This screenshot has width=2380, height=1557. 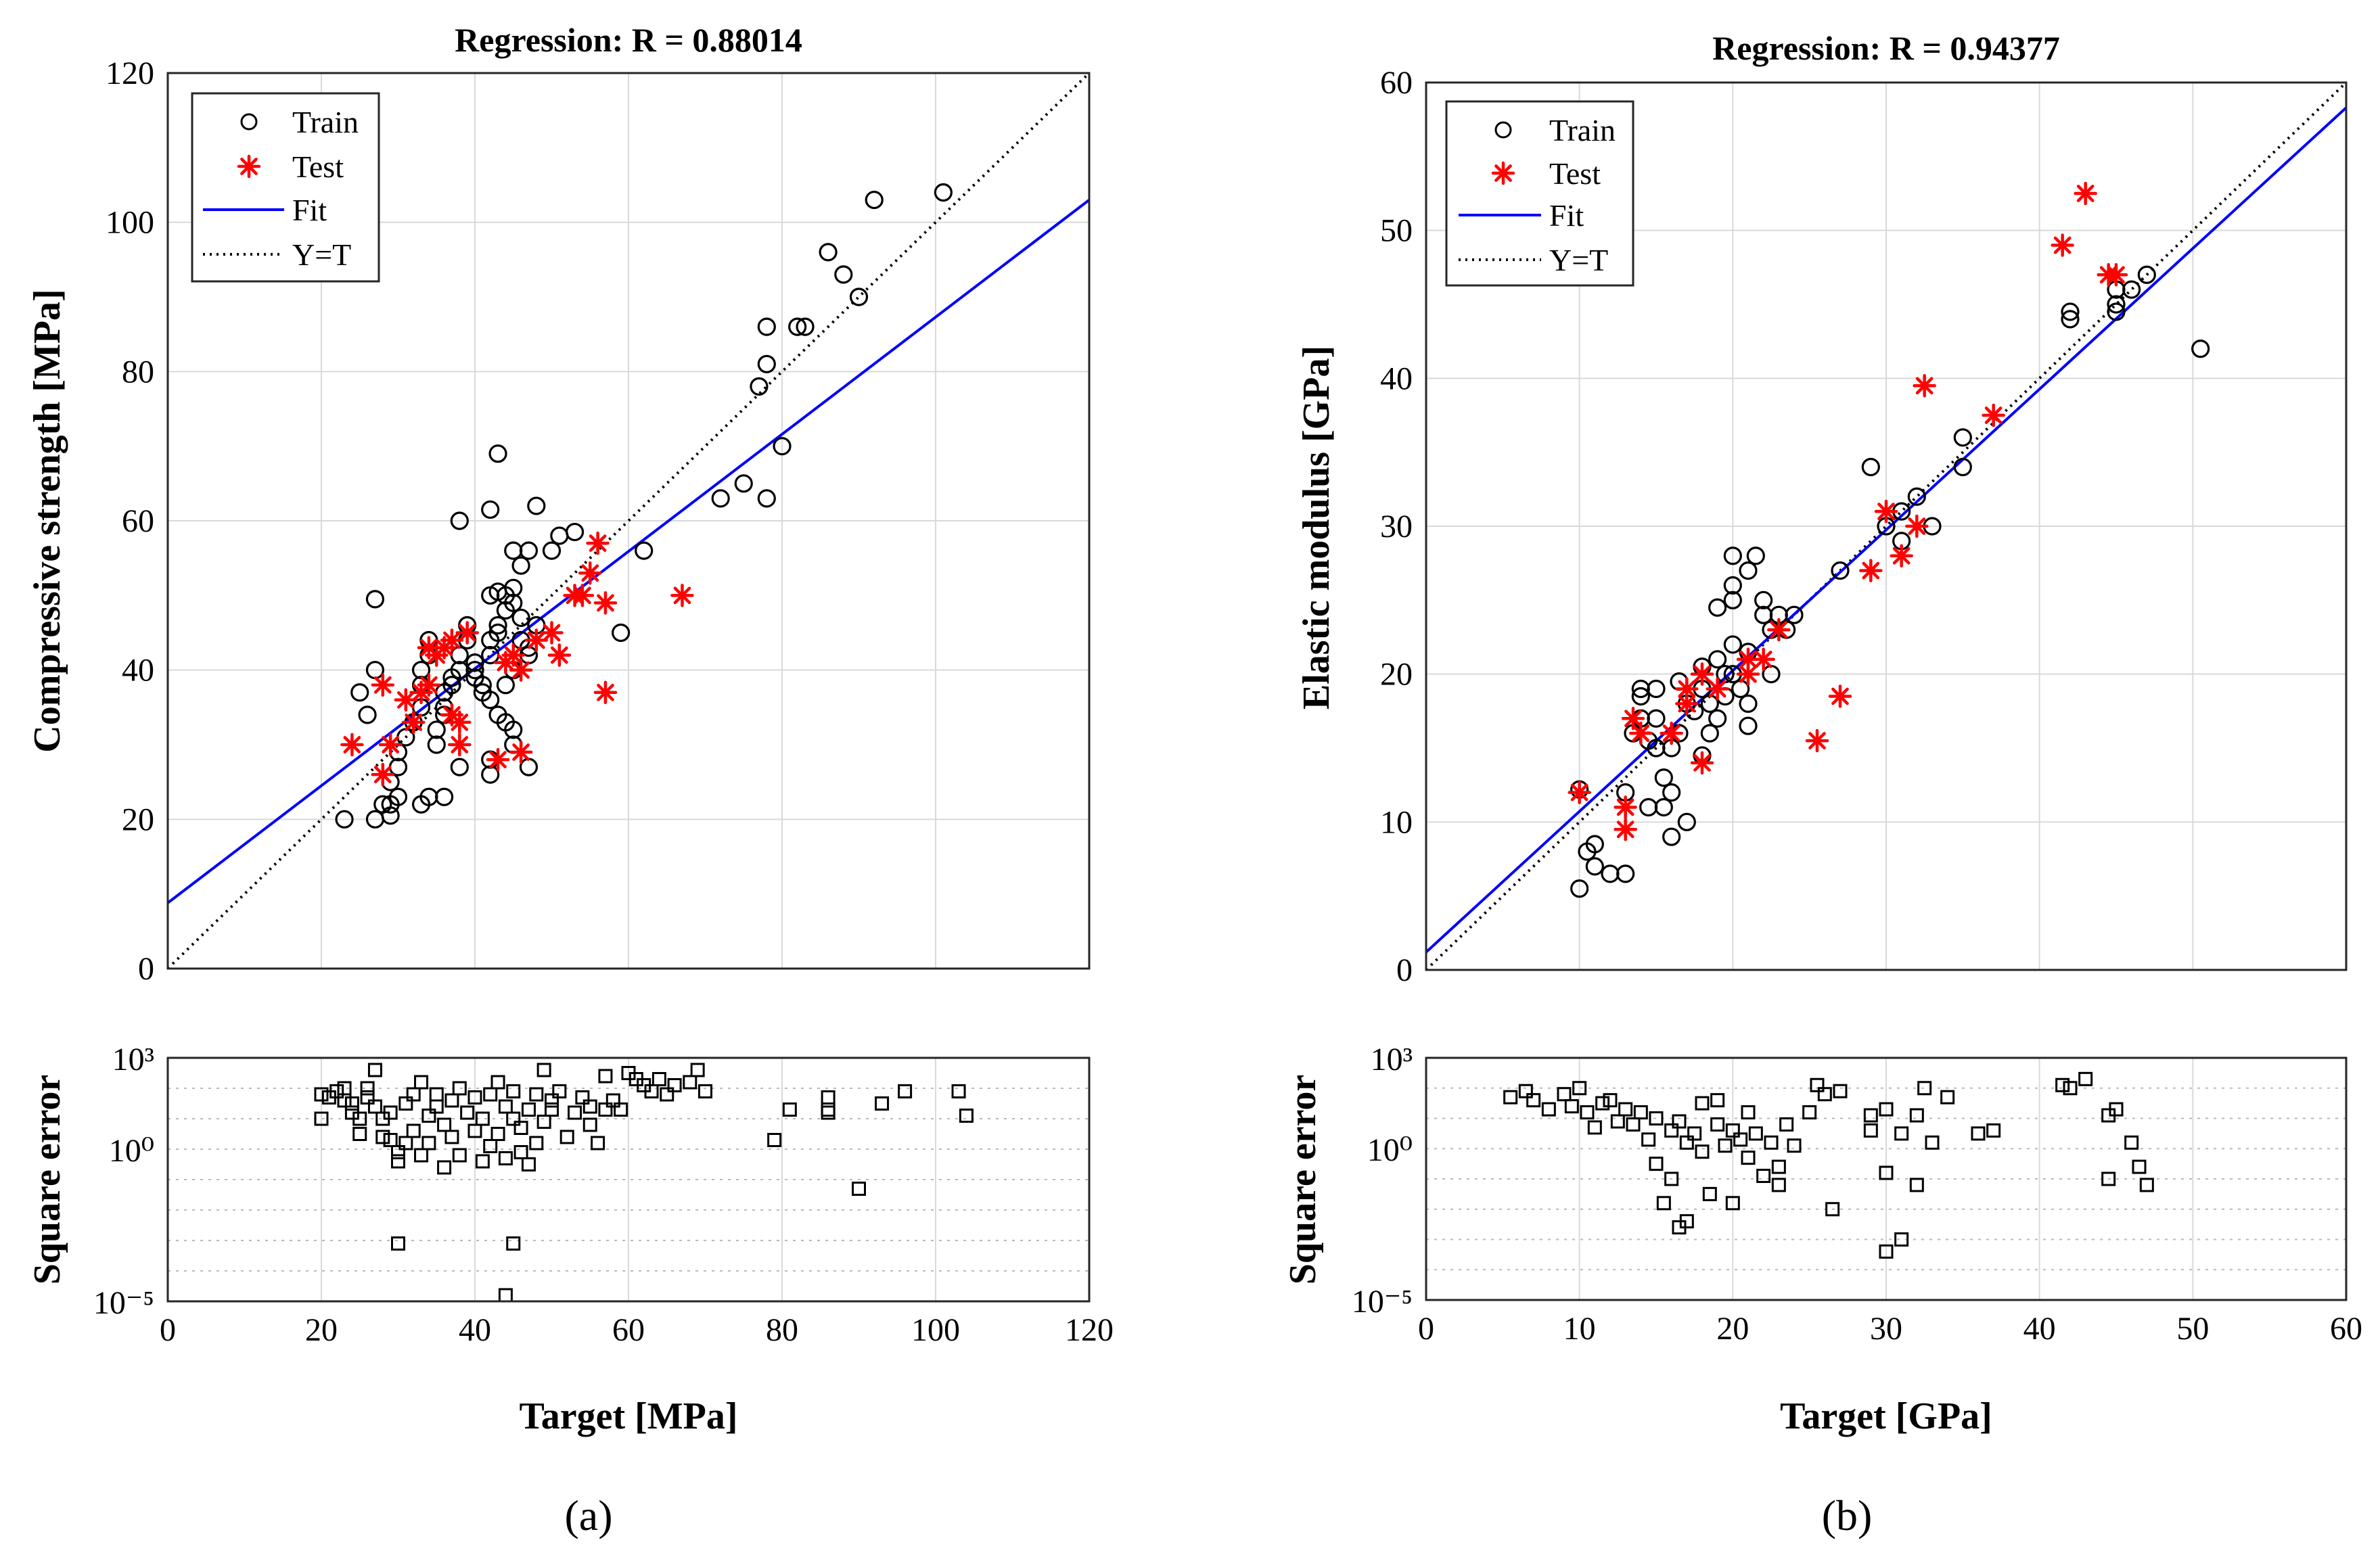 What do you see at coordinates (138, 372) in the screenshot?
I see `chart-a-ytick: 80` at bounding box center [138, 372].